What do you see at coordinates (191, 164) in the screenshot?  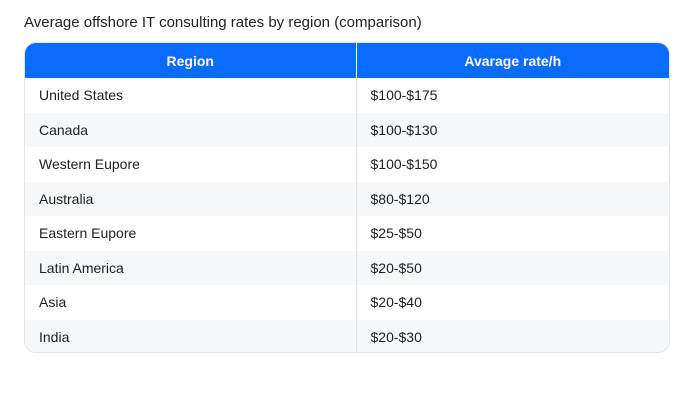 I see `region-cell: Western Eupore` at bounding box center [191, 164].